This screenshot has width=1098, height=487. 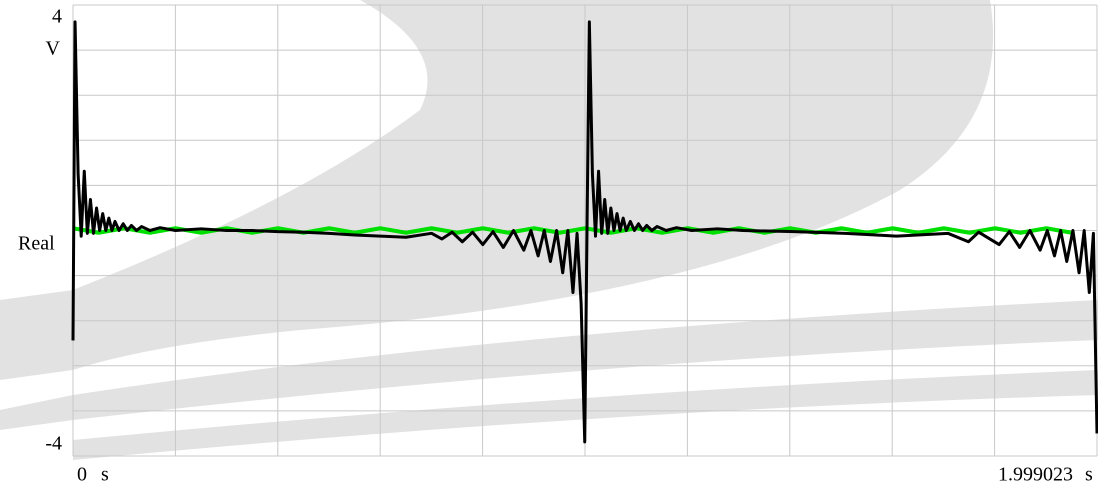 I want to click on y-tick-label: 4, so click(x=57, y=17).